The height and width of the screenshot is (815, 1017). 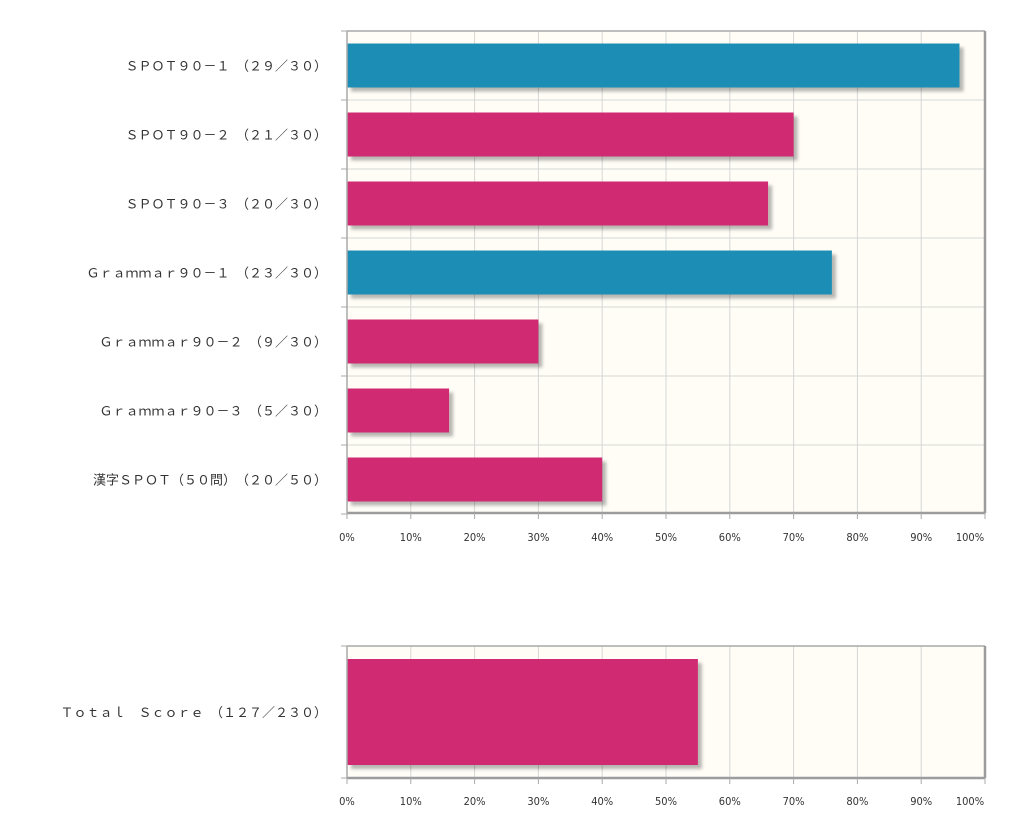 I want to click on category-label: Ｇｒａｍｍａｒ９０－３ （５／３０）, so click(x=213, y=412).